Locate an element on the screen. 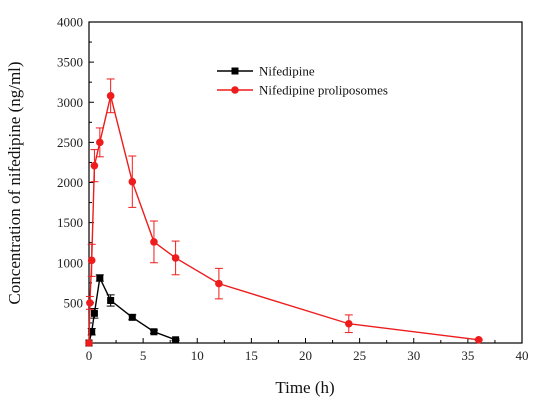 This screenshot has height=409, width=550. legend-label: Nifedipine is located at coordinates (287, 71).